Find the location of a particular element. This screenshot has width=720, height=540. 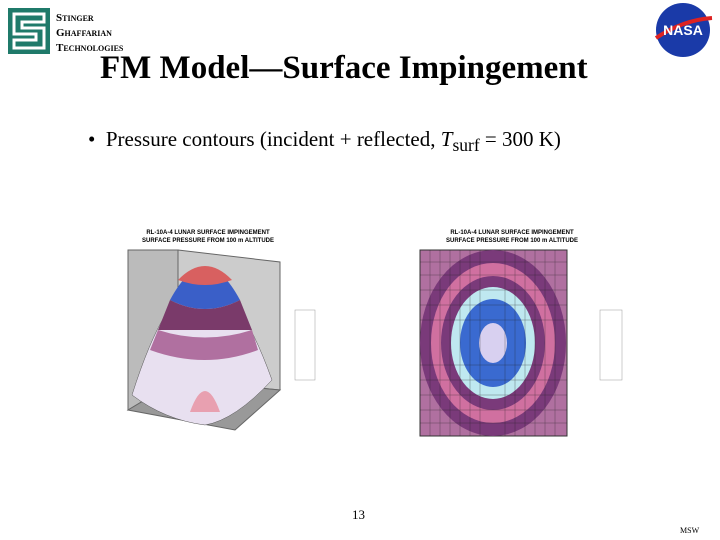

sgt-logo-text: Stinger Ghaffarian Technologies is located at coordinates (89, 33).